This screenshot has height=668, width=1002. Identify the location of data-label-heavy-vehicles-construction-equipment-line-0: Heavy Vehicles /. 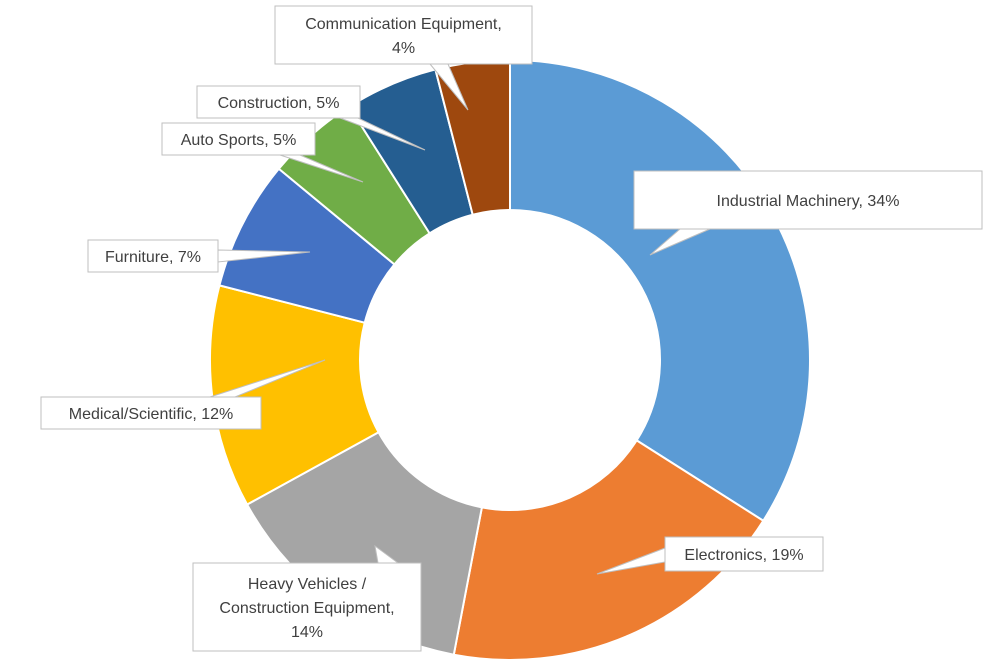
(307, 584).